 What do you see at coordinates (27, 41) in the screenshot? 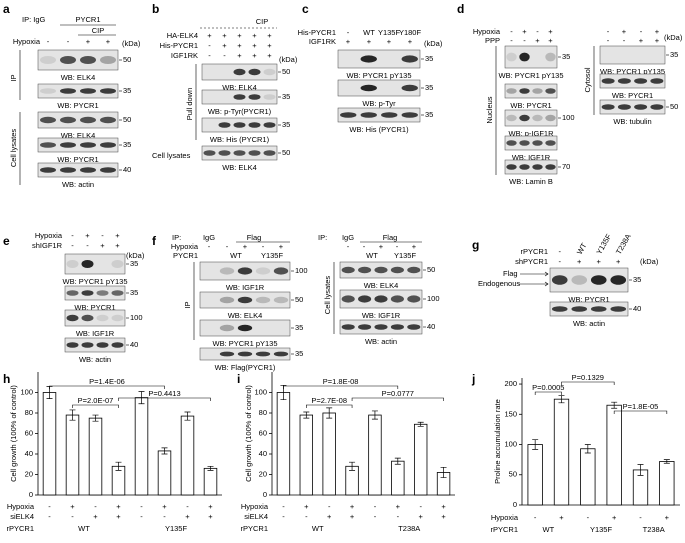
I see `header-text: Hypoxia` at bounding box center [27, 41].